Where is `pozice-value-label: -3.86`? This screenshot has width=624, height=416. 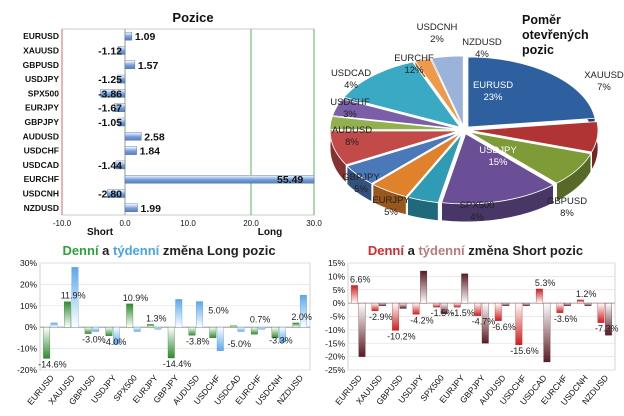 pozice-value-label: -3.86 is located at coordinates (110, 94).